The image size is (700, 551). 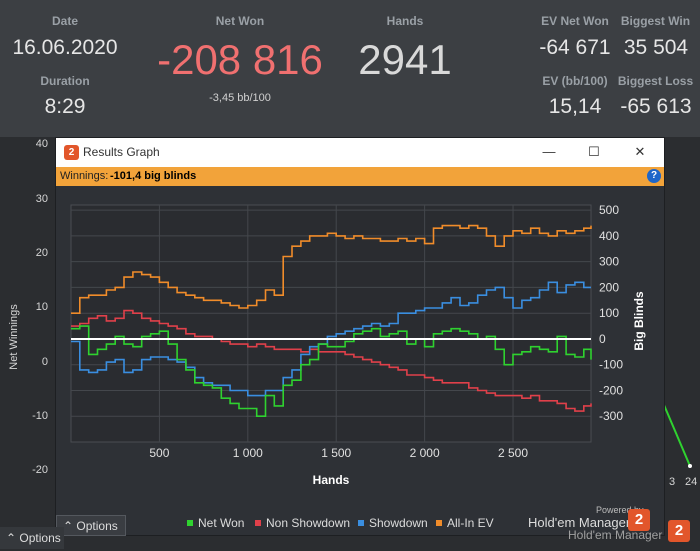 What do you see at coordinates (331, 269) in the screenshot?
I see `series-allin-ev` at bounding box center [331, 269].